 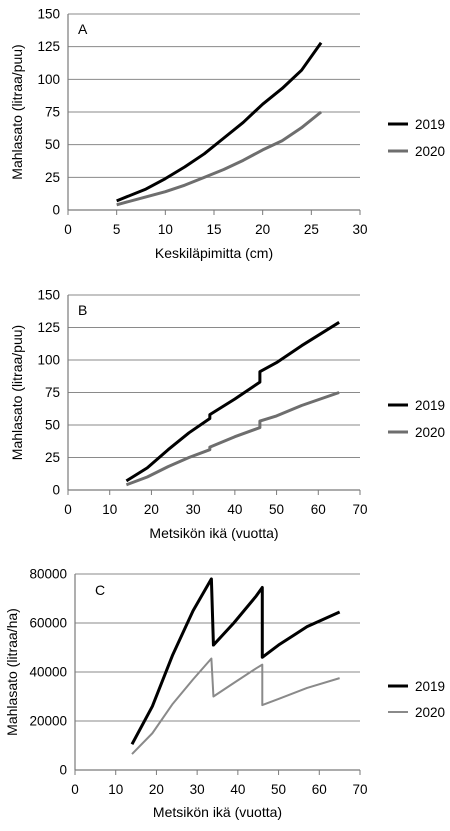 I want to click on y-tick-label: 60000, so click(x=48, y=623).